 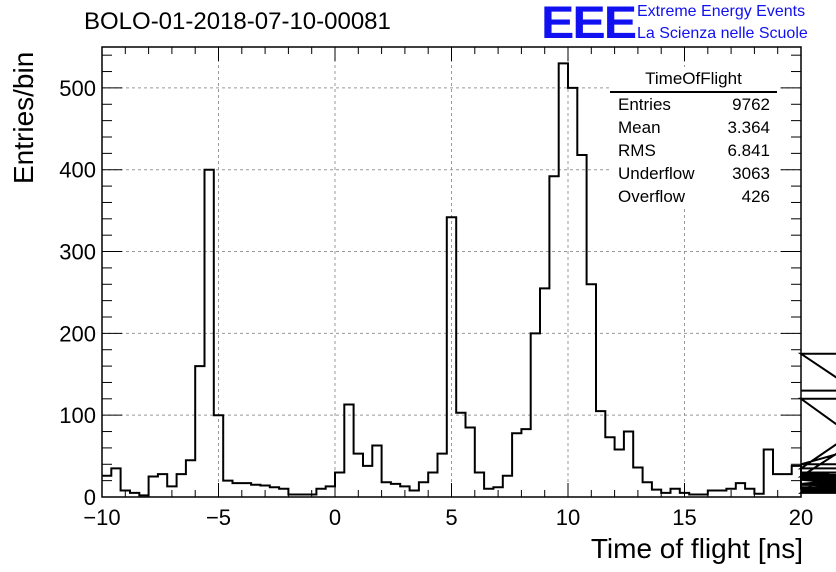 What do you see at coordinates (722, 33) in the screenshot?
I see `logo-line-2: La Scienza nelle Scuole` at bounding box center [722, 33].